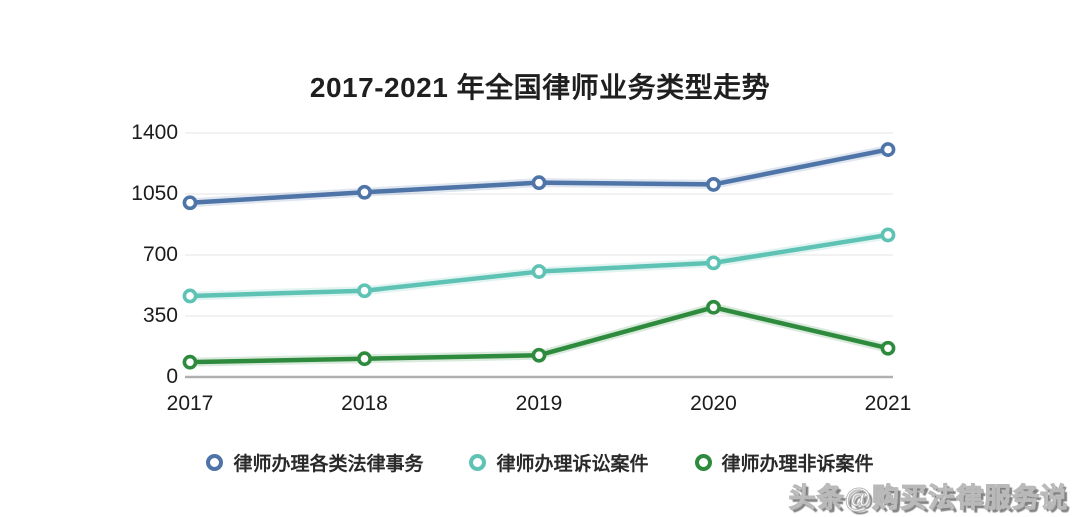 The width and height of the screenshot is (1080, 517). Describe the element at coordinates (572, 464) in the screenshot. I see `legend-label: 律师办理诉讼案件` at that location.